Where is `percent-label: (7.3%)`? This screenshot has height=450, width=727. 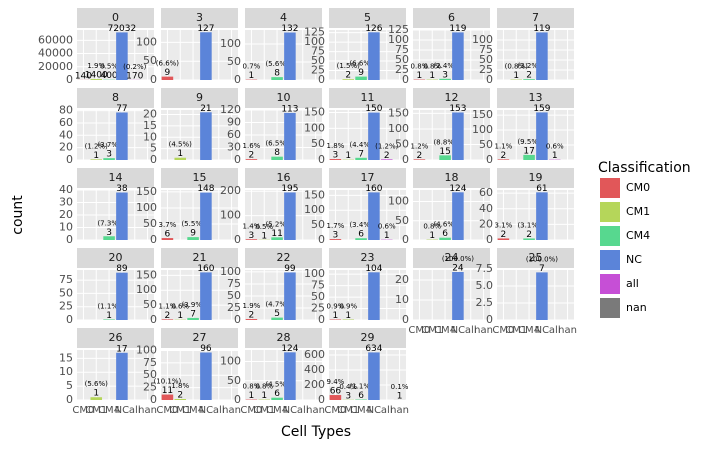 percent-label: (7.3%) is located at coordinates (109, 223).